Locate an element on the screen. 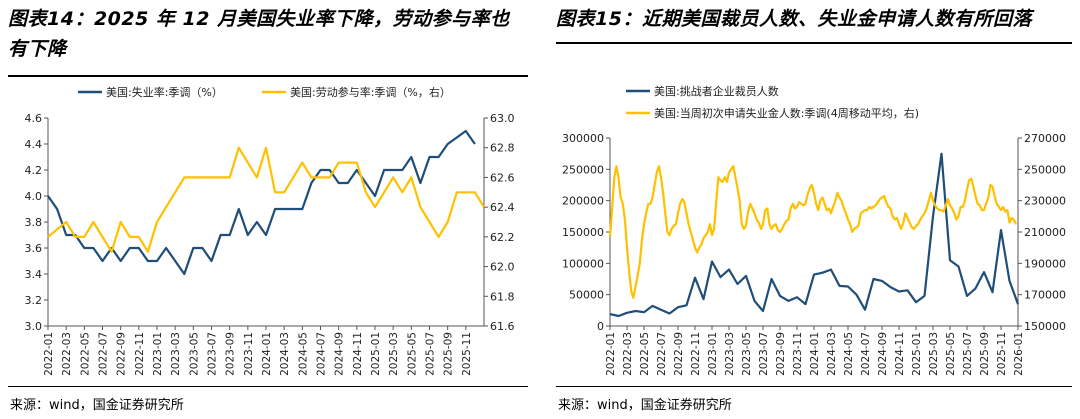 Image resolution: width=1080 pixels, height=419 pixels. right-y-left-tick-label: 300000 is located at coordinates (583, 138).